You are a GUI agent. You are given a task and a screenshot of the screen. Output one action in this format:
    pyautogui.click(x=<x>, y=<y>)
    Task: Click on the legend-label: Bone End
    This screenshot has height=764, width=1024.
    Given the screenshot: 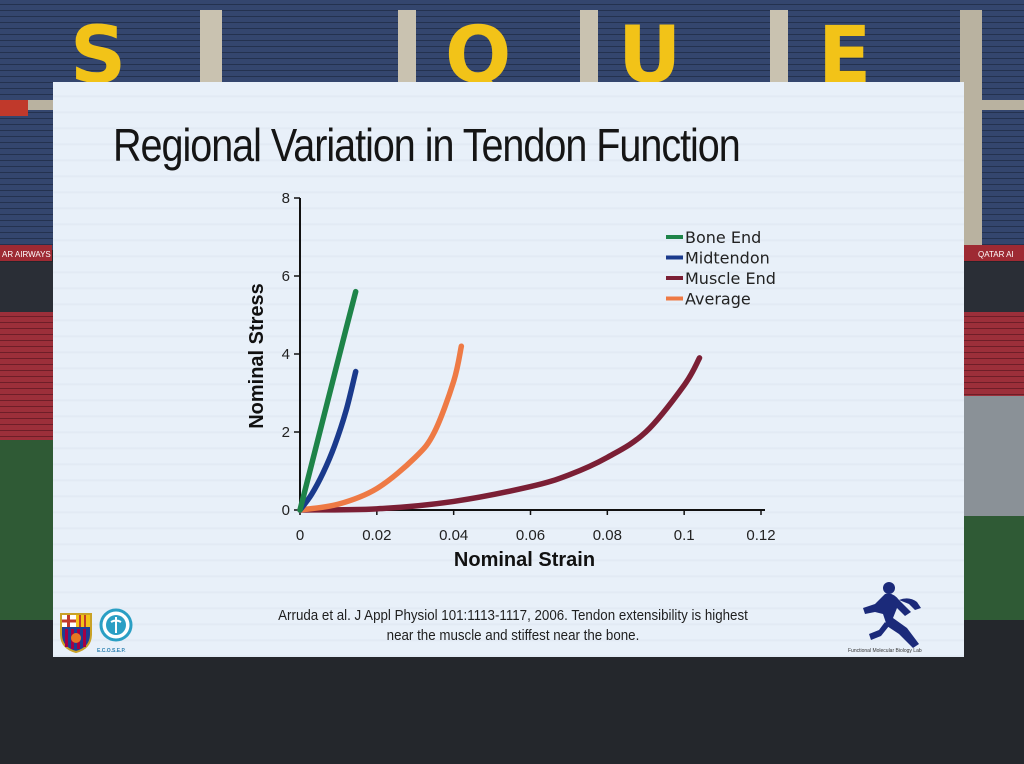 What is the action you would take?
    pyautogui.click(x=723, y=237)
    